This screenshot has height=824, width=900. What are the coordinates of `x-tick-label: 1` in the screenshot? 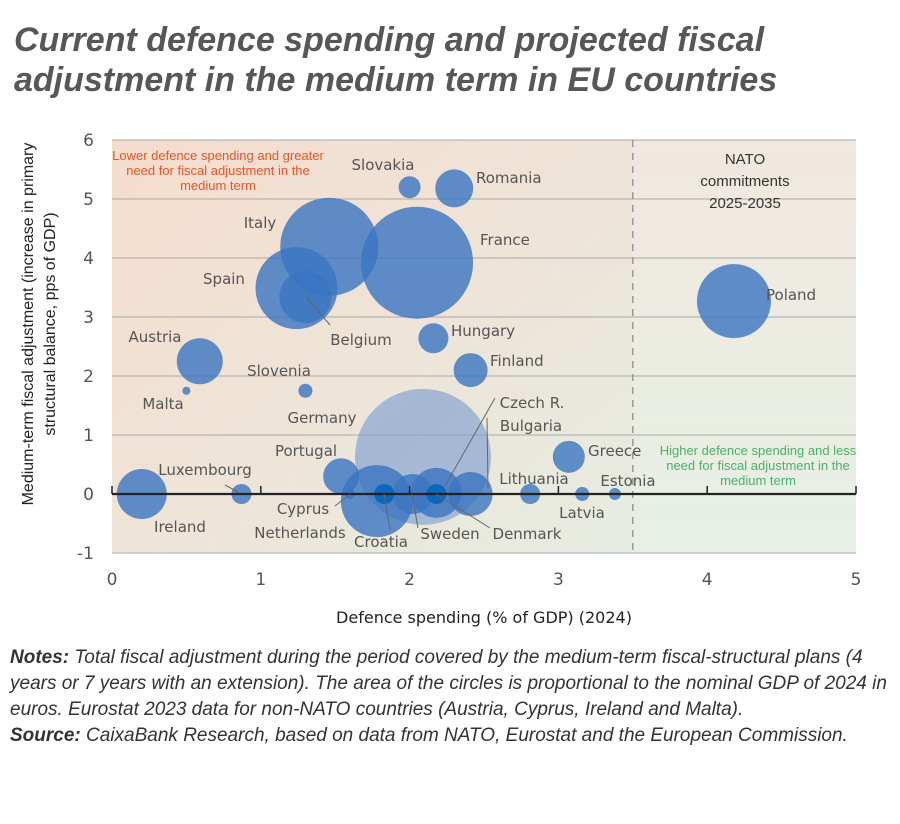 It's located at (260, 580).